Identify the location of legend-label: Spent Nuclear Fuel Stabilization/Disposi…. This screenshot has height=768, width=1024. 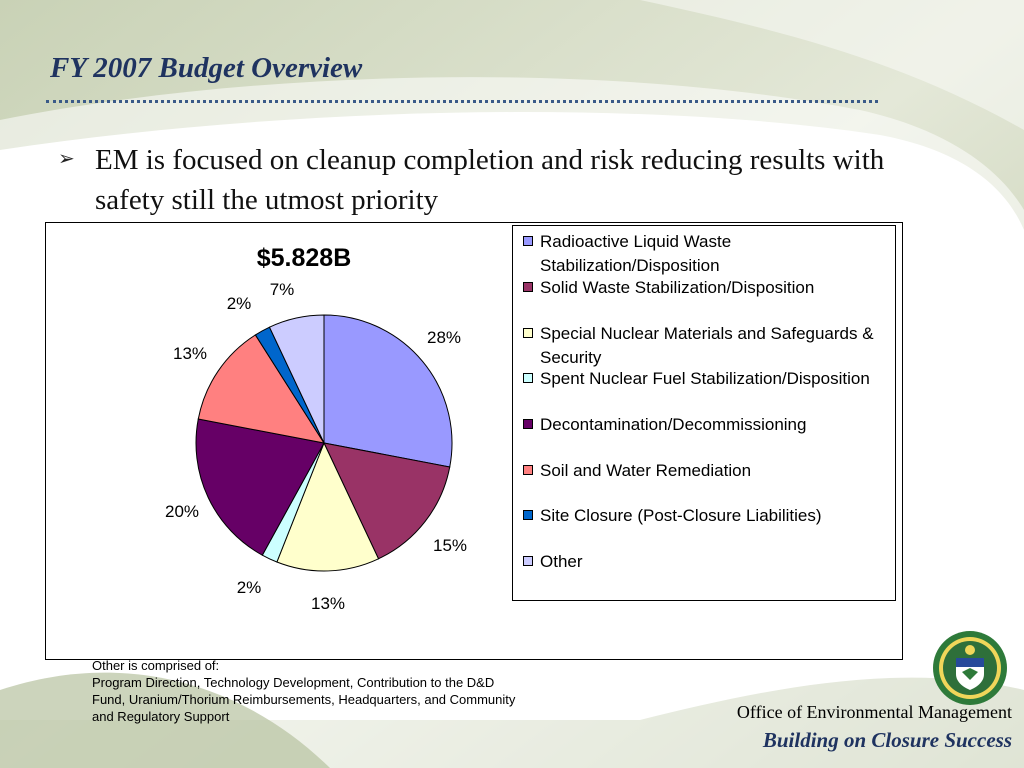
(705, 378).